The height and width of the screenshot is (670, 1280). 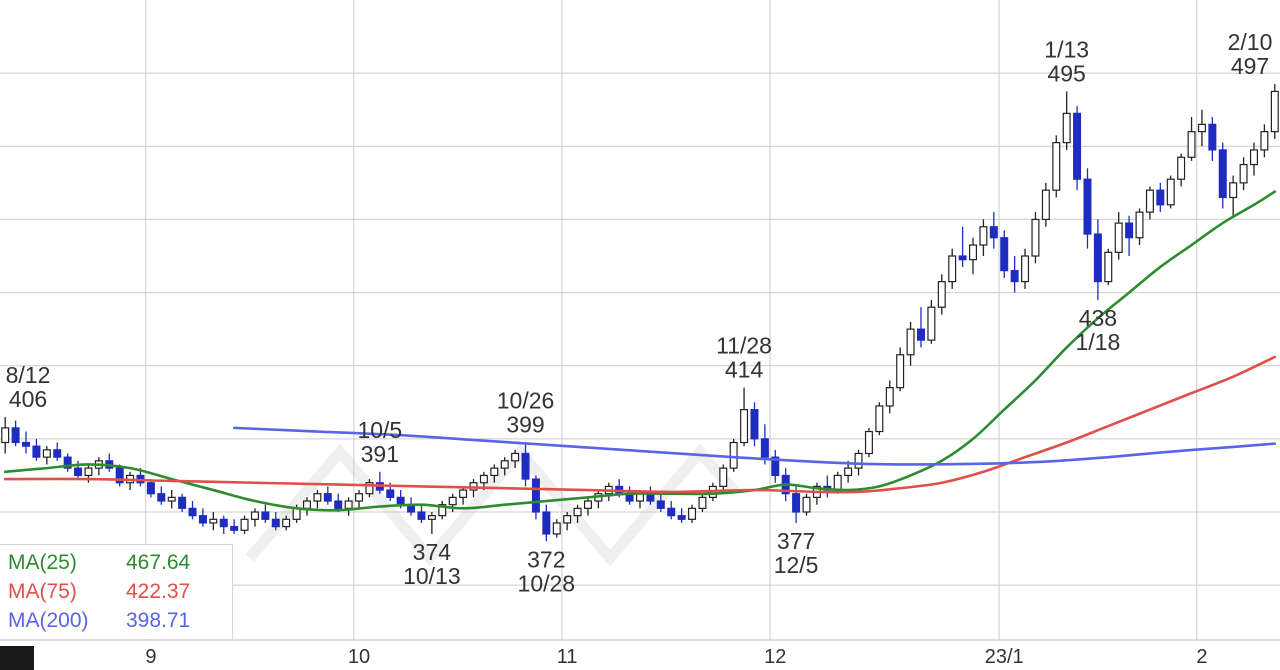 What do you see at coordinates (42, 591) in the screenshot?
I see `ma75-label: MA(75)` at bounding box center [42, 591].